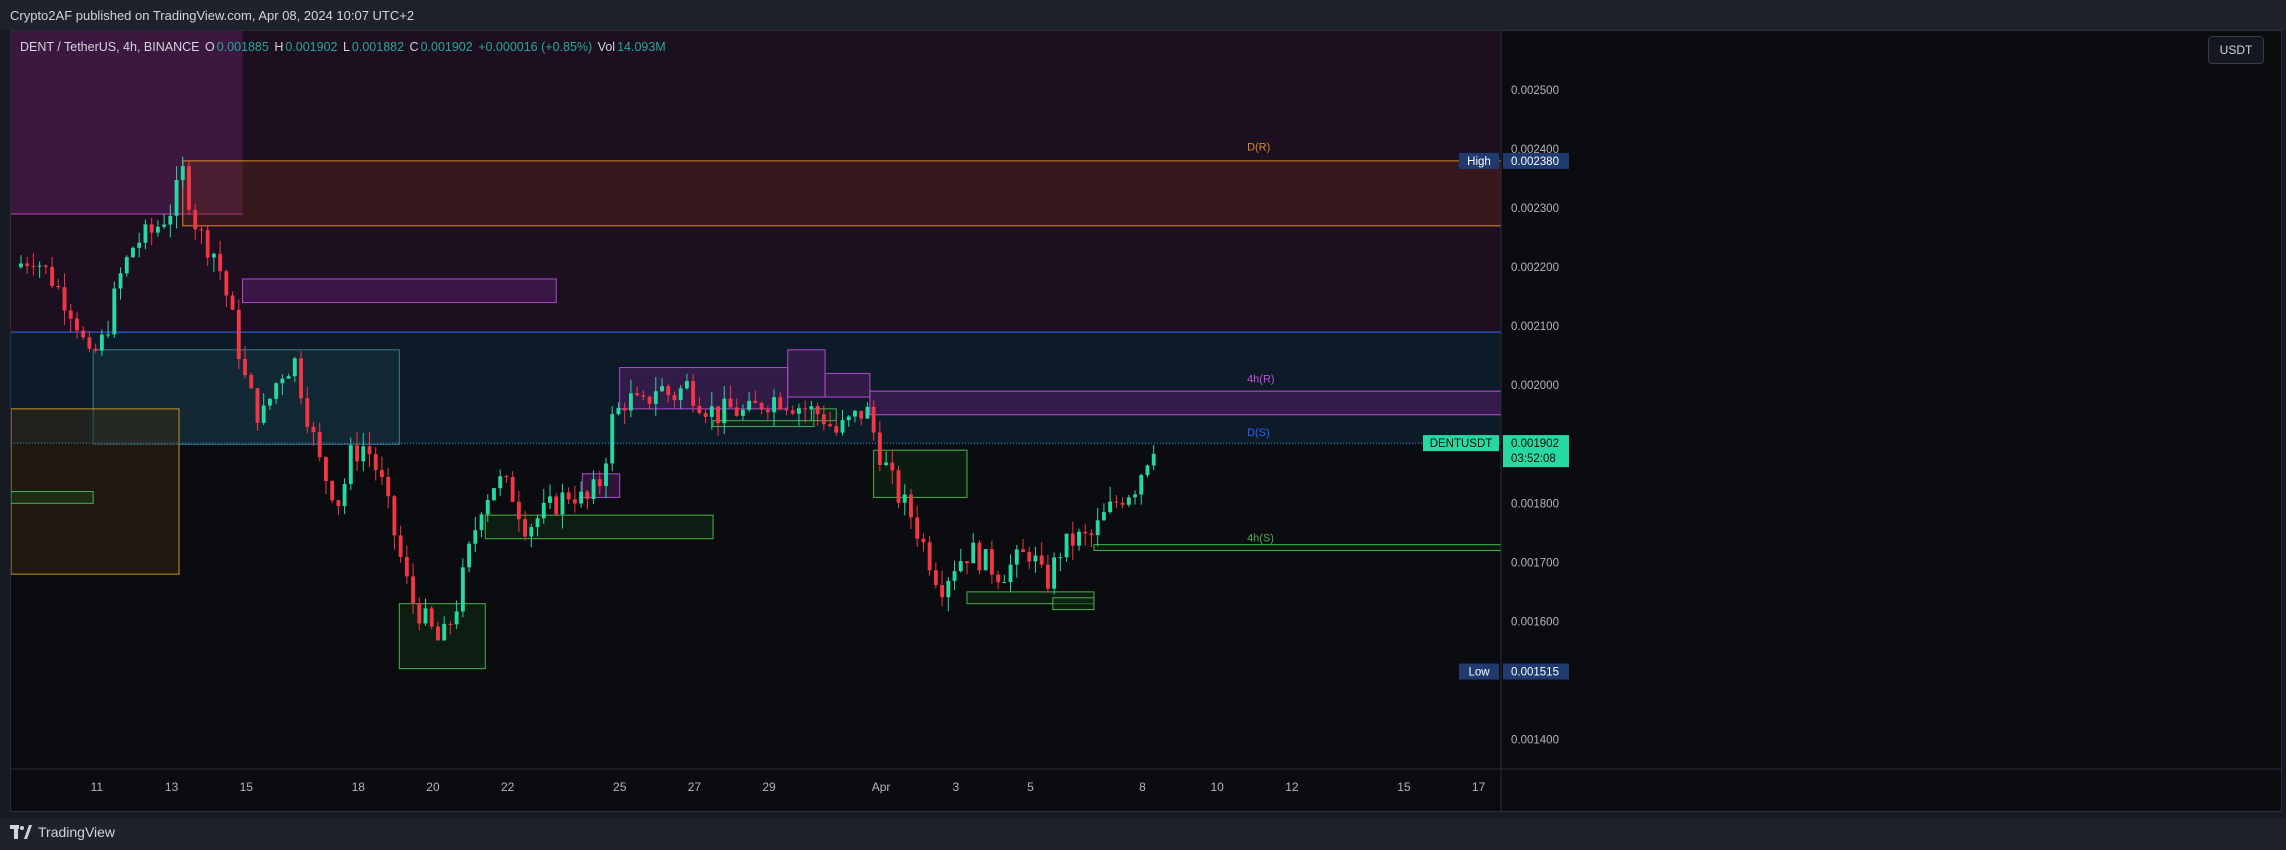 The width and height of the screenshot is (2286, 850). What do you see at coordinates (1260, 539) in the screenshot?
I see `zone-annotation-3: 4h(S)` at bounding box center [1260, 539].